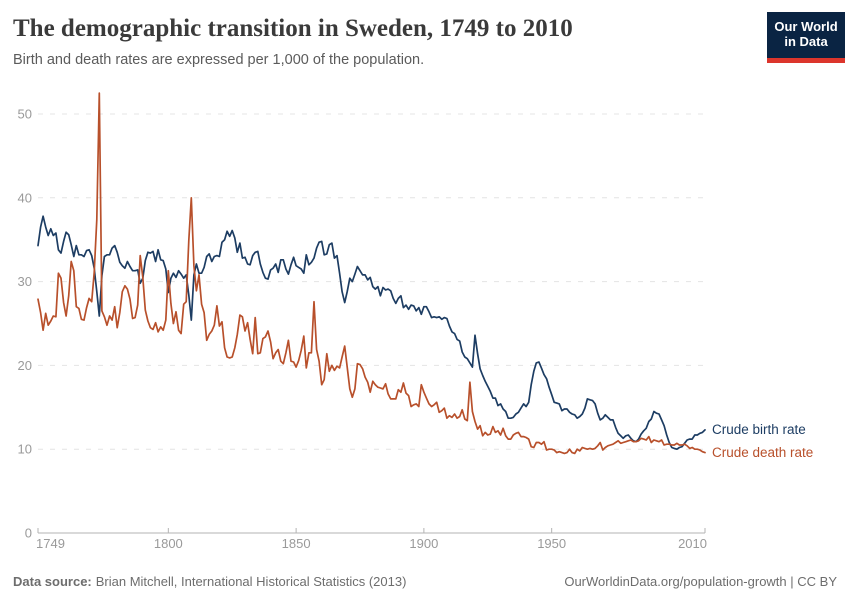 The image size is (850, 600). I want to click on data-source-label: Data source:, so click(52, 581).